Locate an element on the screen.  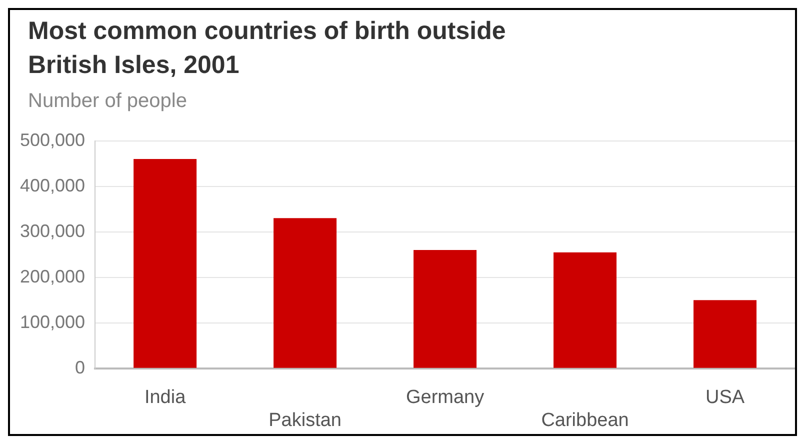
x-tick-label: India is located at coordinates (165, 397).